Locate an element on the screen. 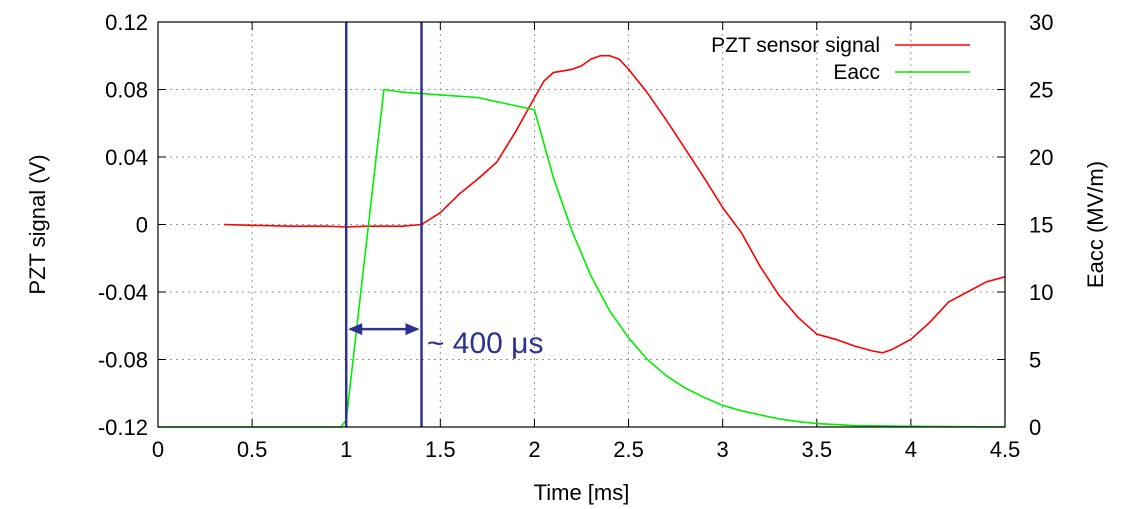 The image size is (1122, 509). x-tick-label: 3 is located at coordinates (723, 449).